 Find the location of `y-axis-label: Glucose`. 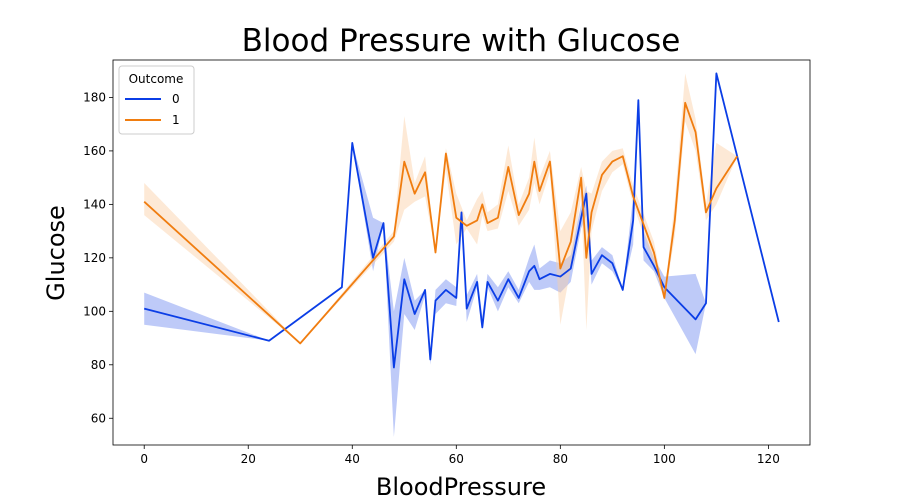

y-axis-label: Glucose is located at coordinates (56, 253).